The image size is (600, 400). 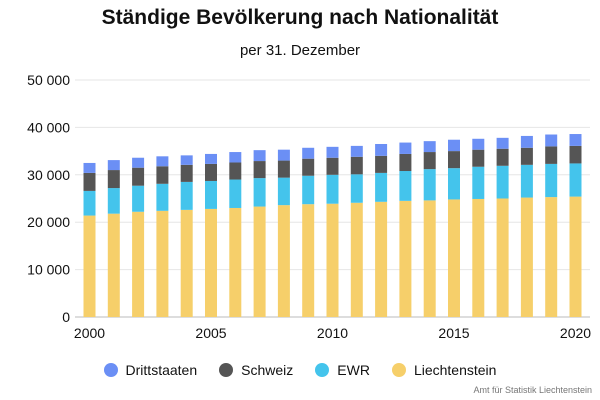 What do you see at coordinates (235, 171) in the screenshot?
I see `bar-segment-schweiz-2006` at bounding box center [235, 171].